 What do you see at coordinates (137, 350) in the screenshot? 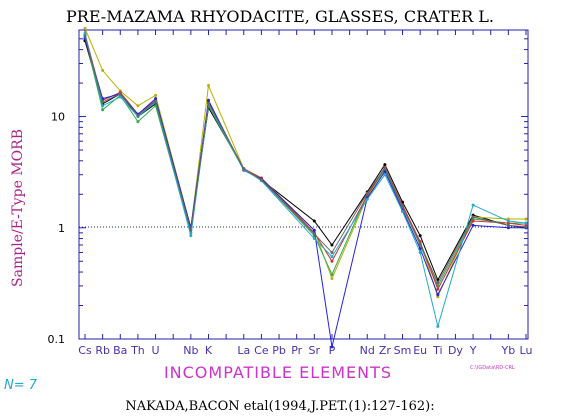
I see `x-tick-label: Th` at bounding box center [137, 350].